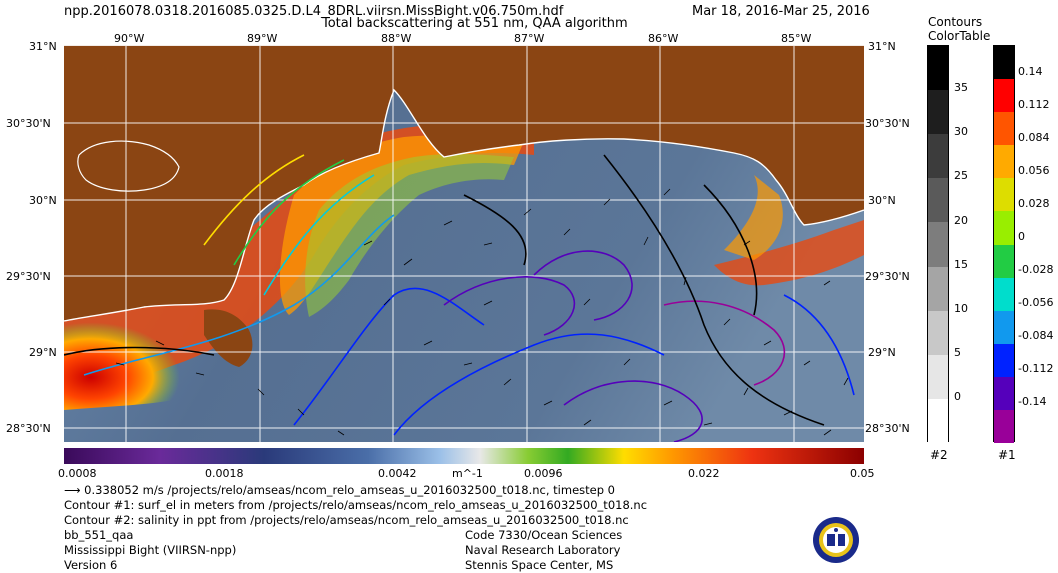 This screenshot has width=1058, height=573. What do you see at coordinates (704, 473) in the screenshot?
I see `colorbar-label: 0.022` at bounding box center [704, 473].